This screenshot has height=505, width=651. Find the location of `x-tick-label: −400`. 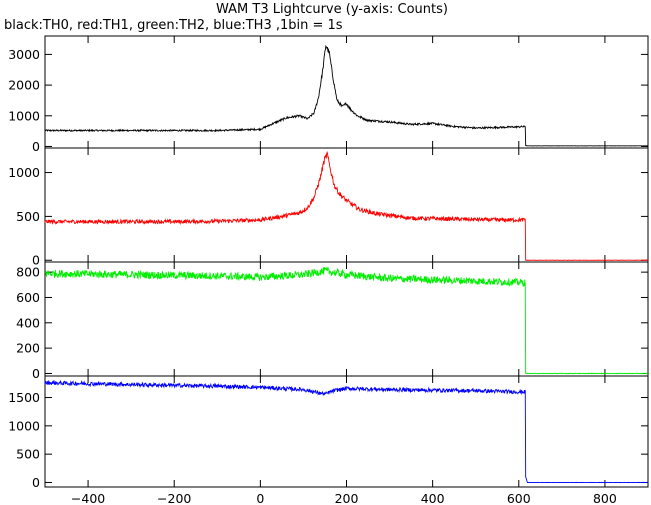

x-tick-label: −400 is located at coordinates (88, 498).